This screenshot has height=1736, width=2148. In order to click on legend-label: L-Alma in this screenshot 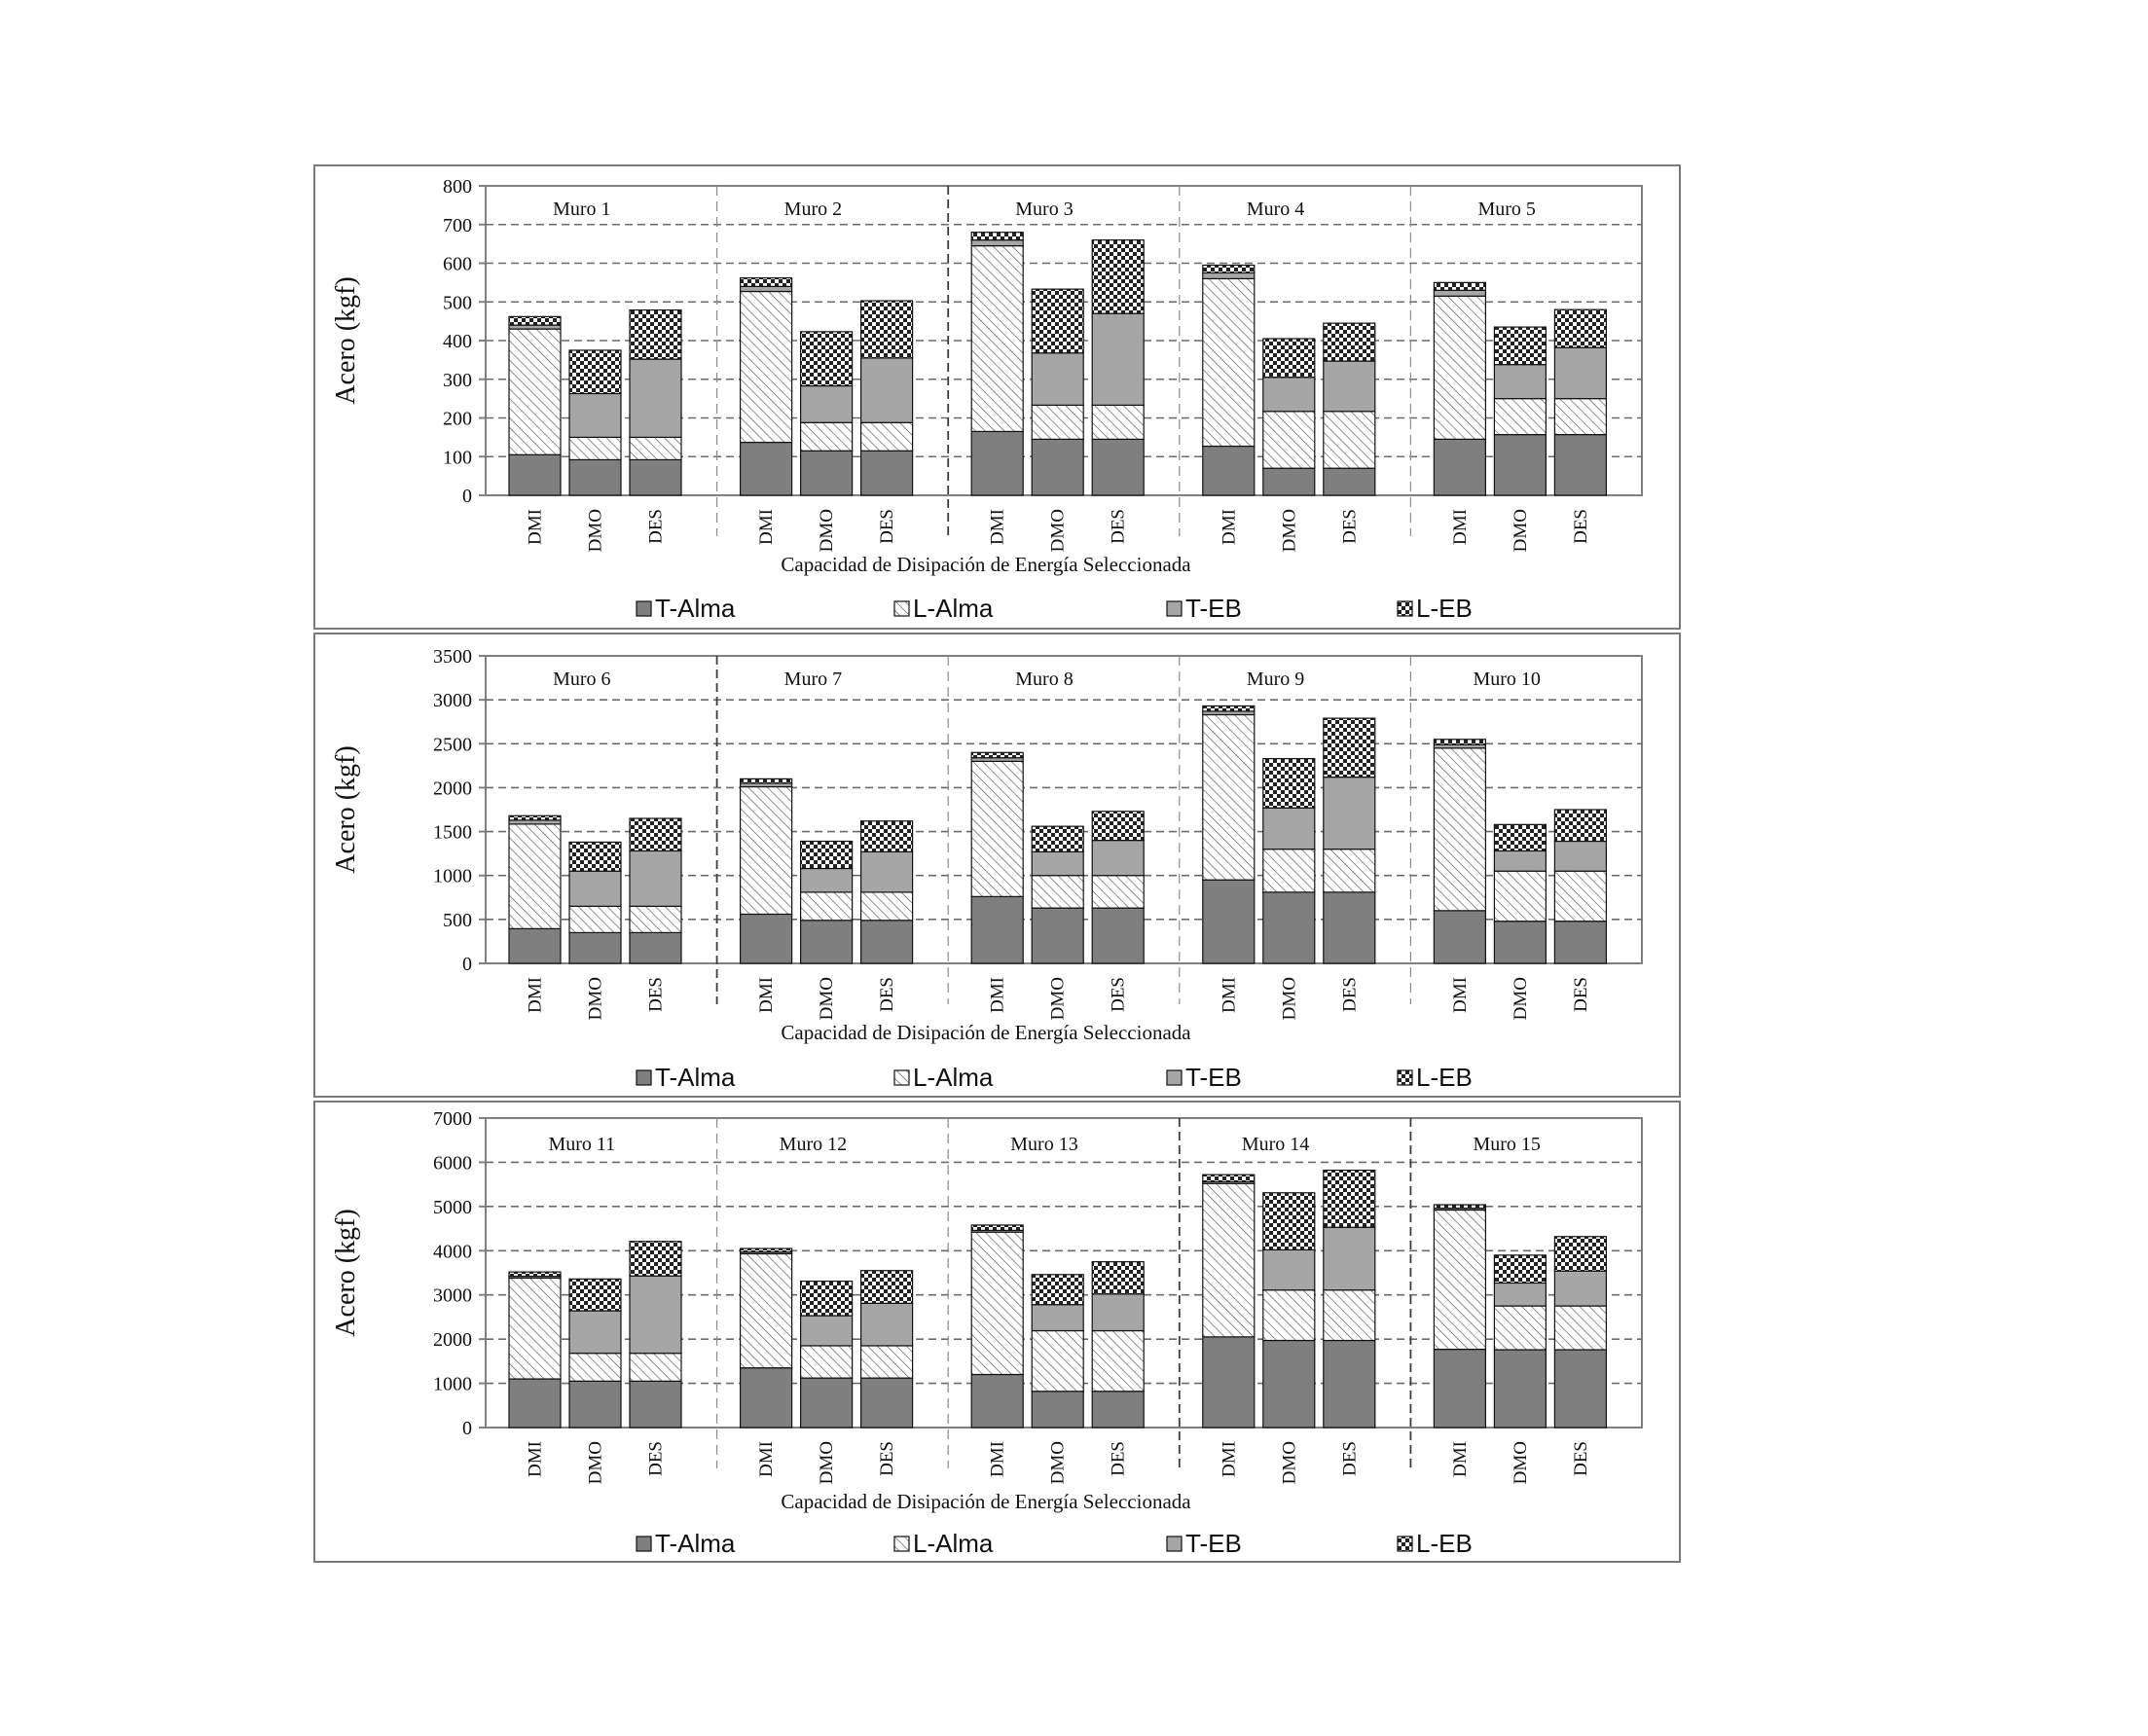, I will do `click(954, 609)`.